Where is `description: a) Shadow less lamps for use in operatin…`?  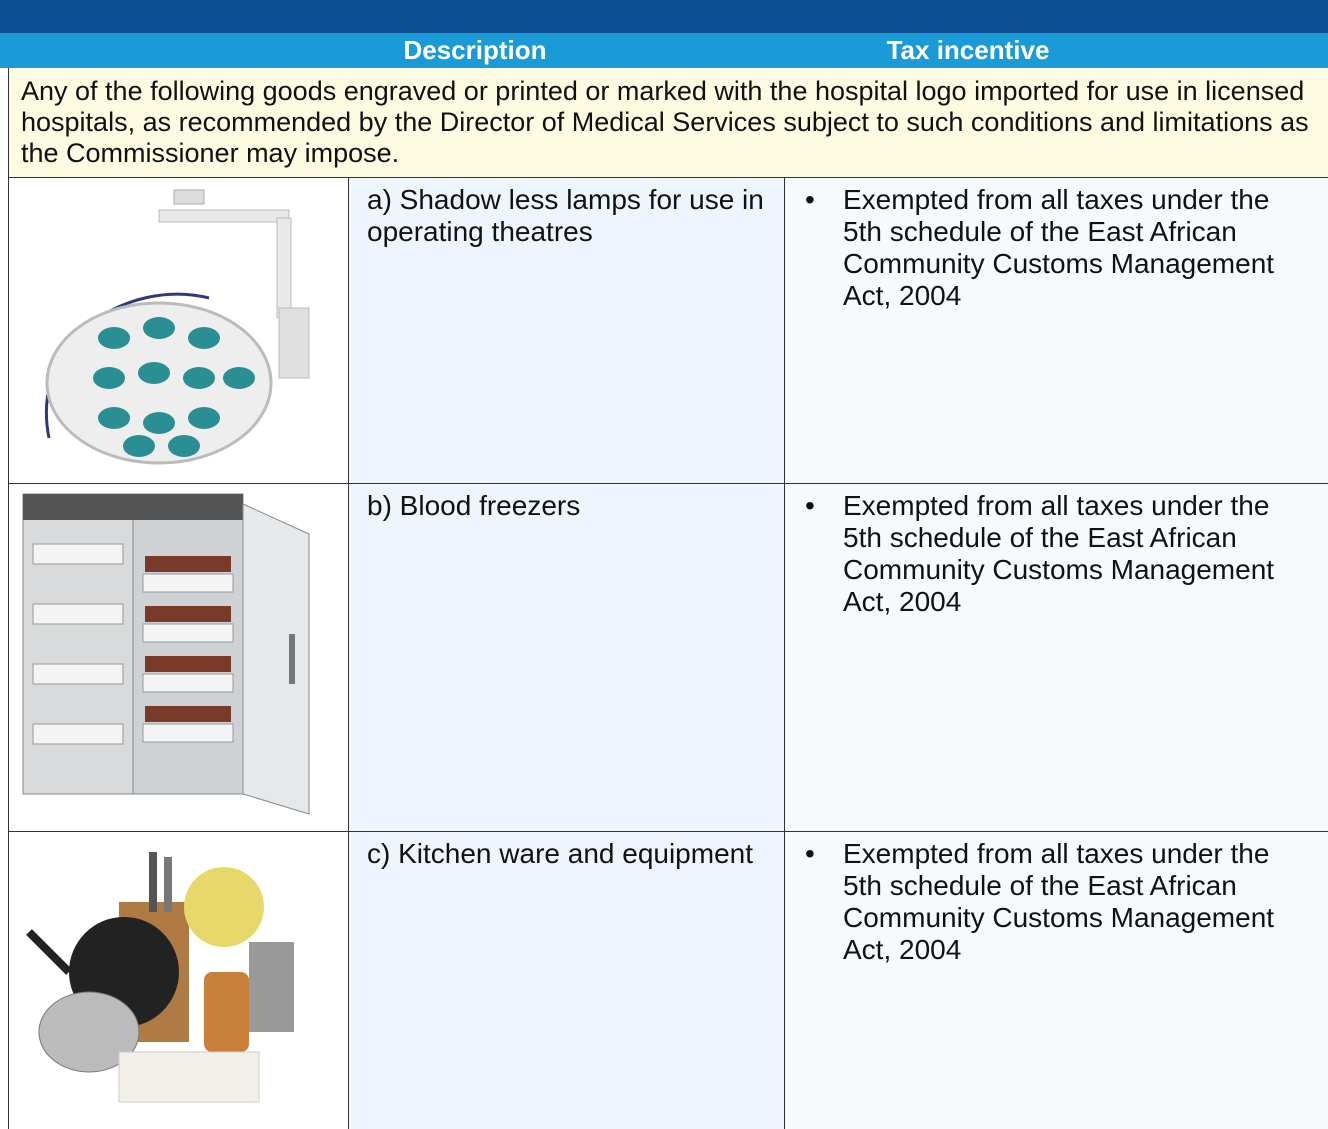 description: a) Shadow less lamps for use in operatin… is located at coordinates (566, 331).